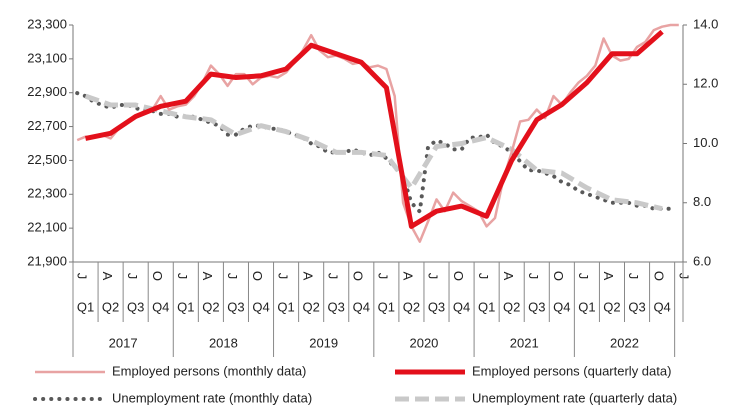 The image size is (750, 417). I want to click on y-tick-label: 22,500, so click(47, 159).